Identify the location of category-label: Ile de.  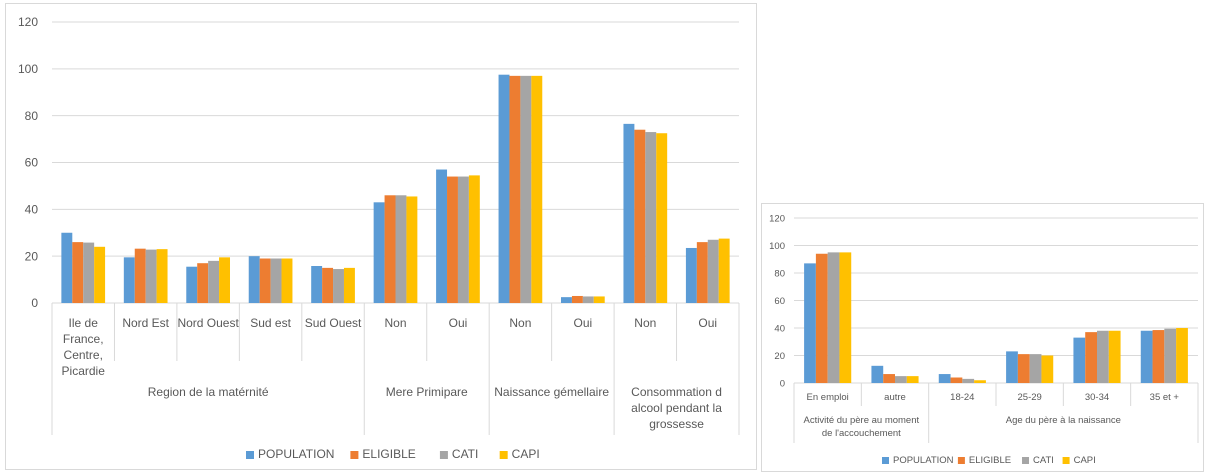
(84, 323).